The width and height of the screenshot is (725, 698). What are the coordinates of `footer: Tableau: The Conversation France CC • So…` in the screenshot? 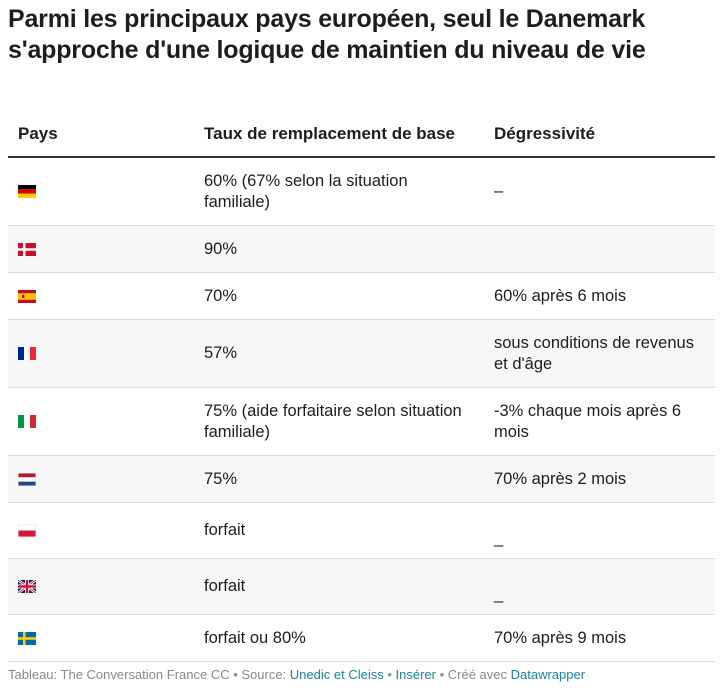 It's located at (296, 674).